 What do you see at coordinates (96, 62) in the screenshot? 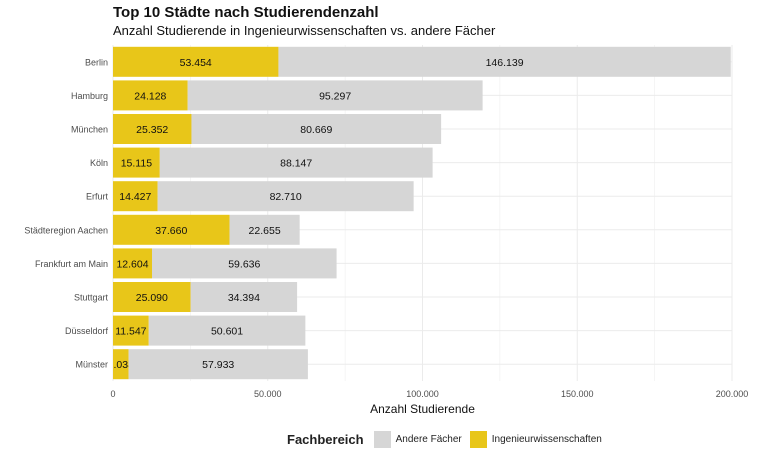
I see `y-tick-label: Berlin` at bounding box center [96, 62].